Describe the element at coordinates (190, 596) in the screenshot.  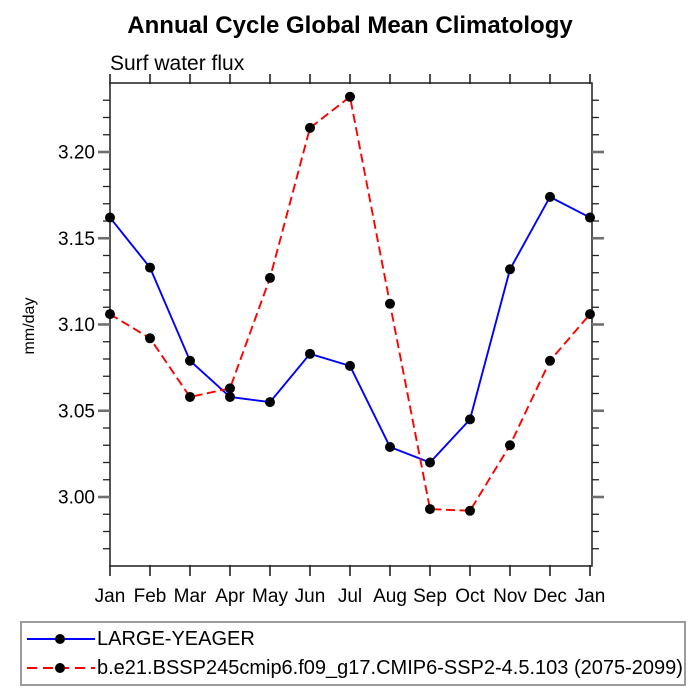
I see `x-tick-label: Mar` at that location.